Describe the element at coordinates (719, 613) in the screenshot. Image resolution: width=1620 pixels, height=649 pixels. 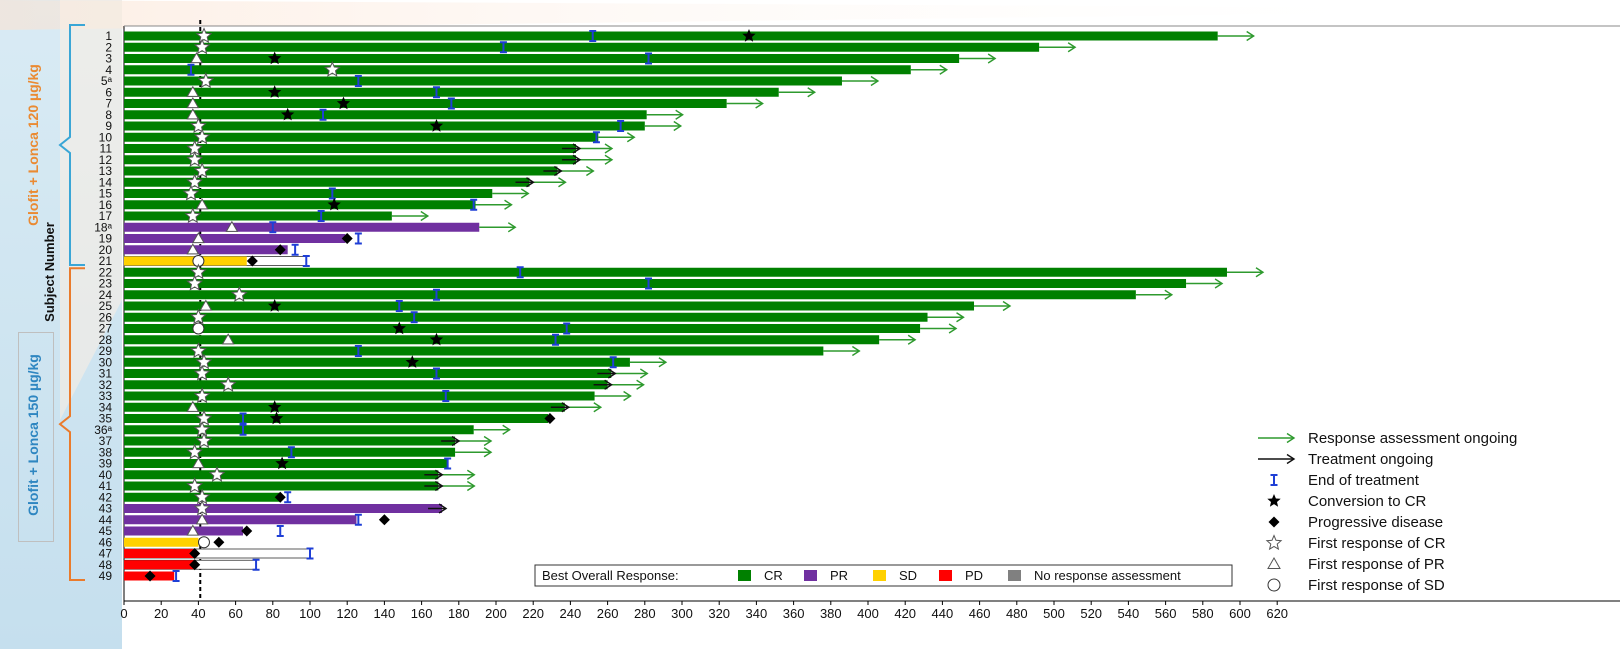
I see `x-tick-label: 320` at that location.